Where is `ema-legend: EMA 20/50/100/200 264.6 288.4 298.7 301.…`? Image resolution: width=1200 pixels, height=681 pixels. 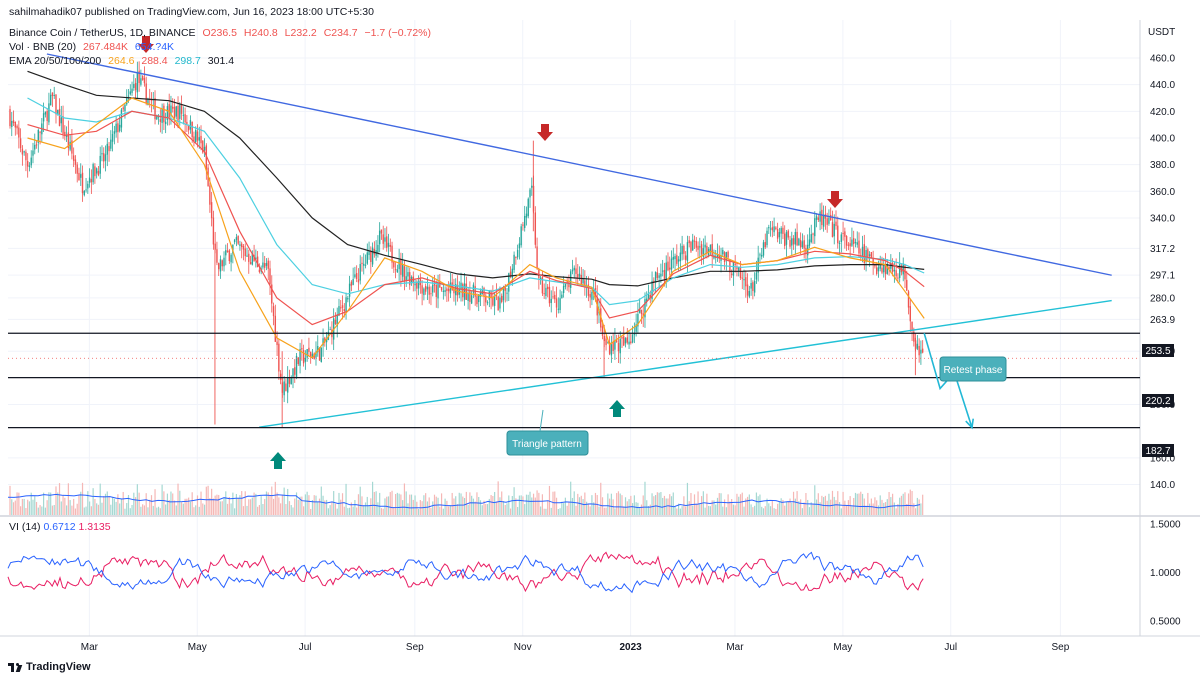 ema-legend: EMA 20/50/100/200 264.6 288.4 298.7 301.… is located at coordinates (123, 61).